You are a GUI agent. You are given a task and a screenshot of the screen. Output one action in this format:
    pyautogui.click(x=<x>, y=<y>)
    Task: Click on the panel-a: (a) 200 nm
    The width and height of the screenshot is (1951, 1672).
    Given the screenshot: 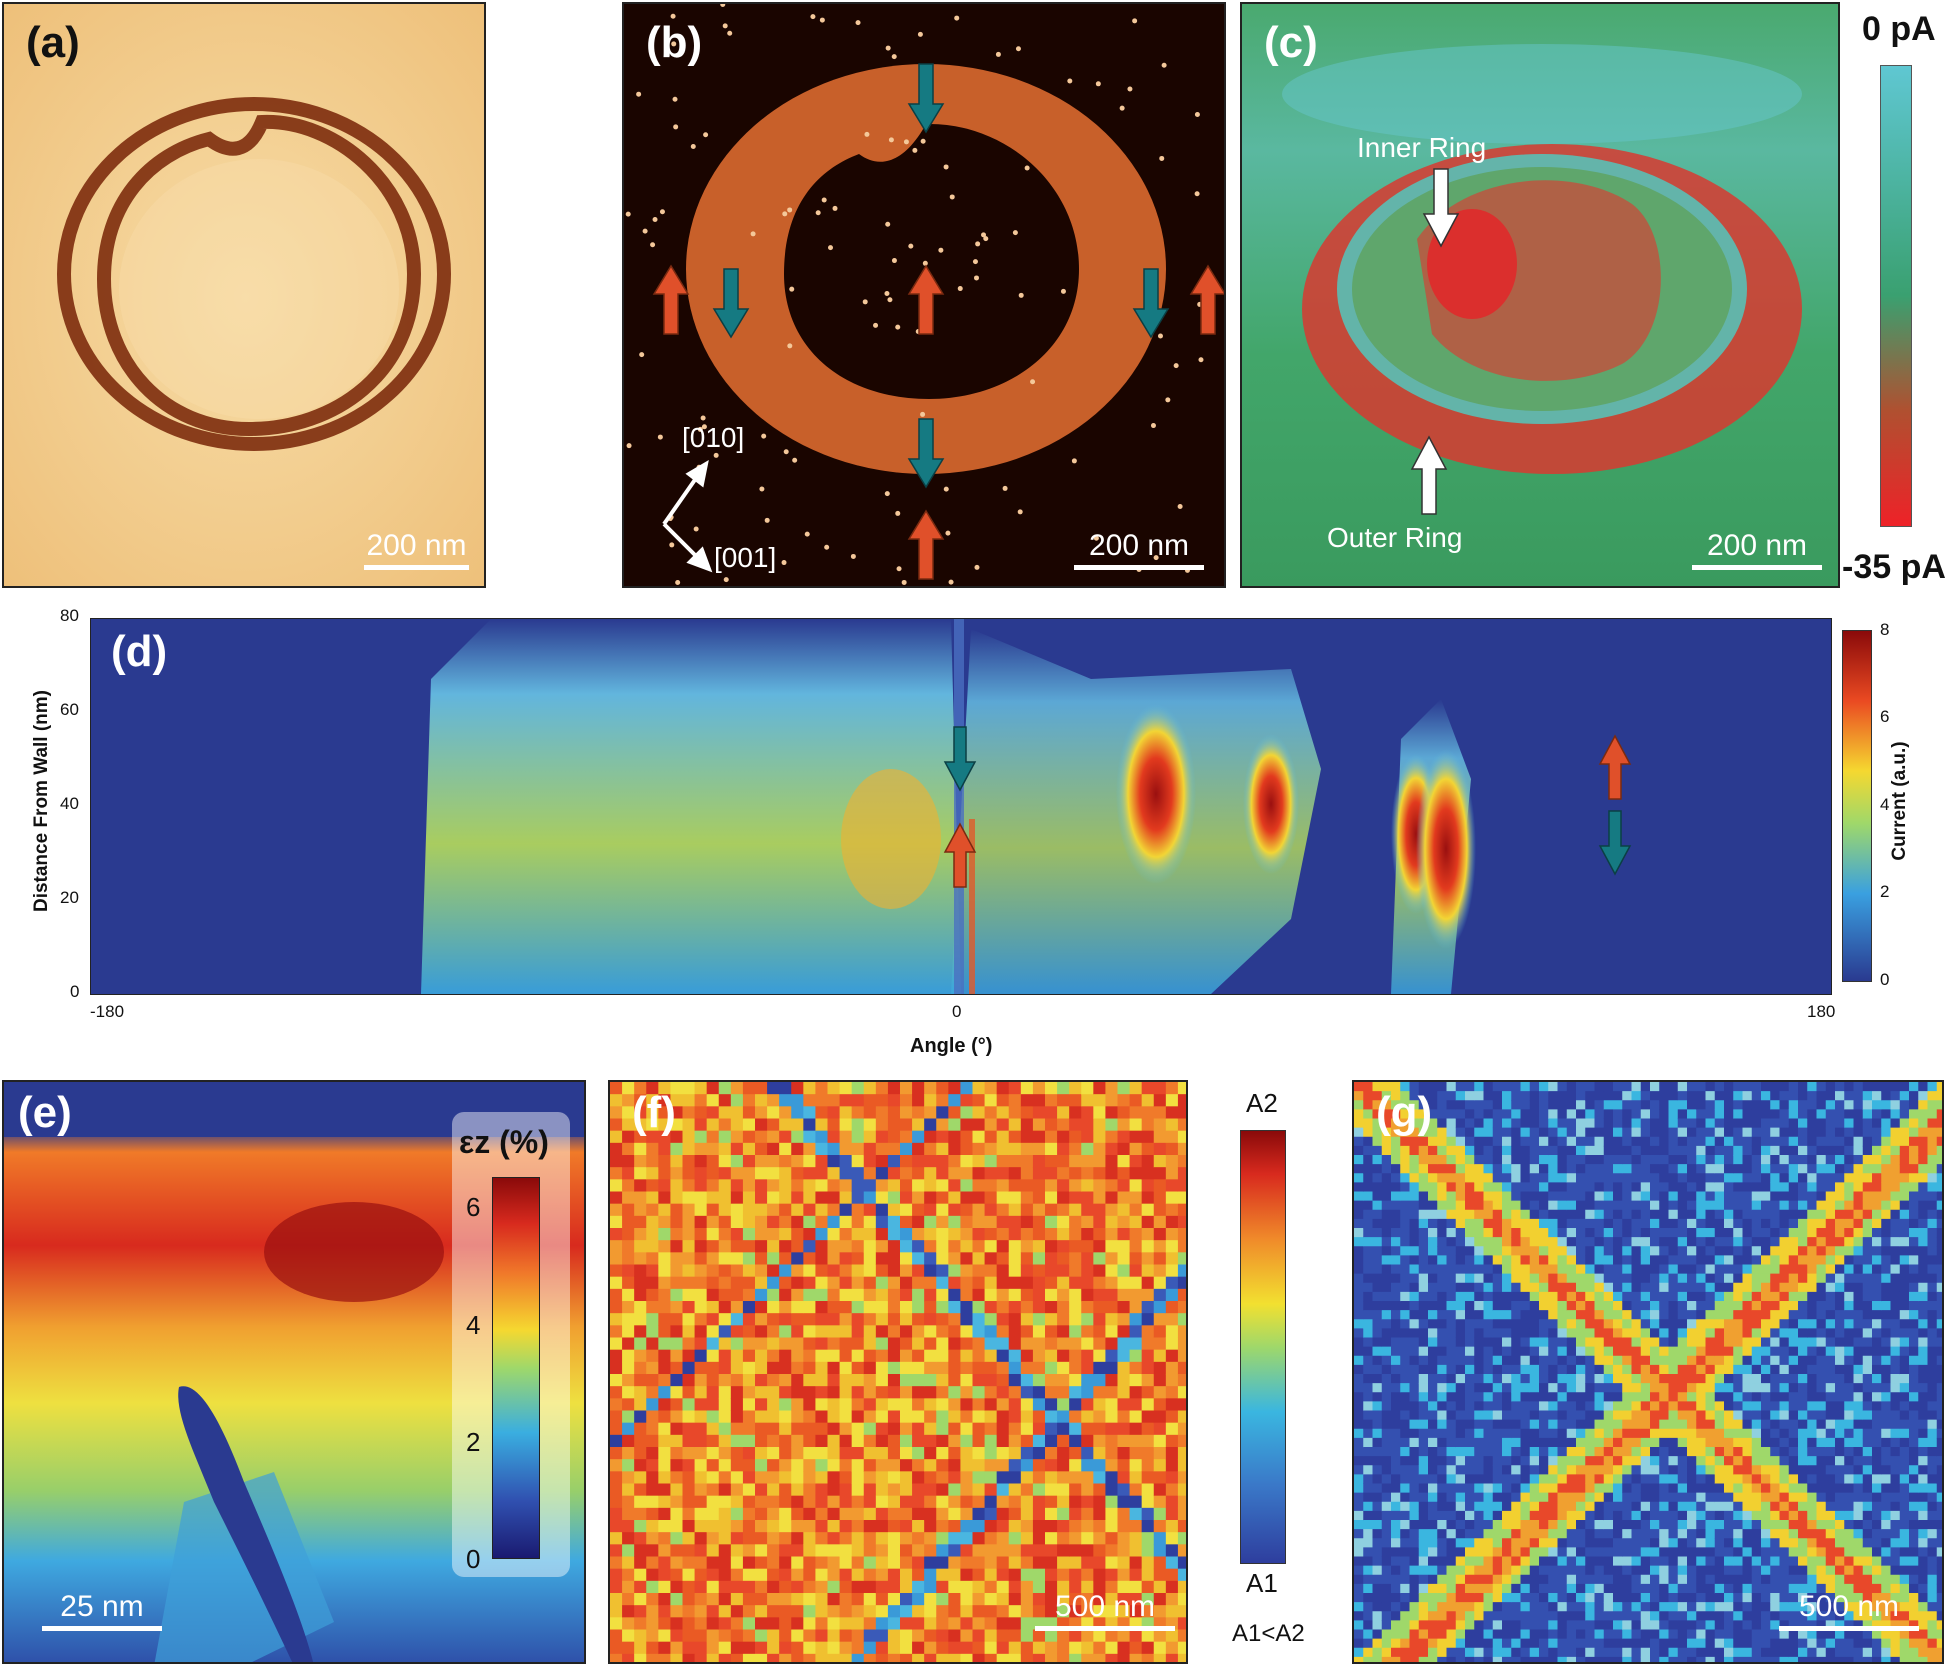 What is the action you would take?
    pyautogui.click(x=244, y=295)
    